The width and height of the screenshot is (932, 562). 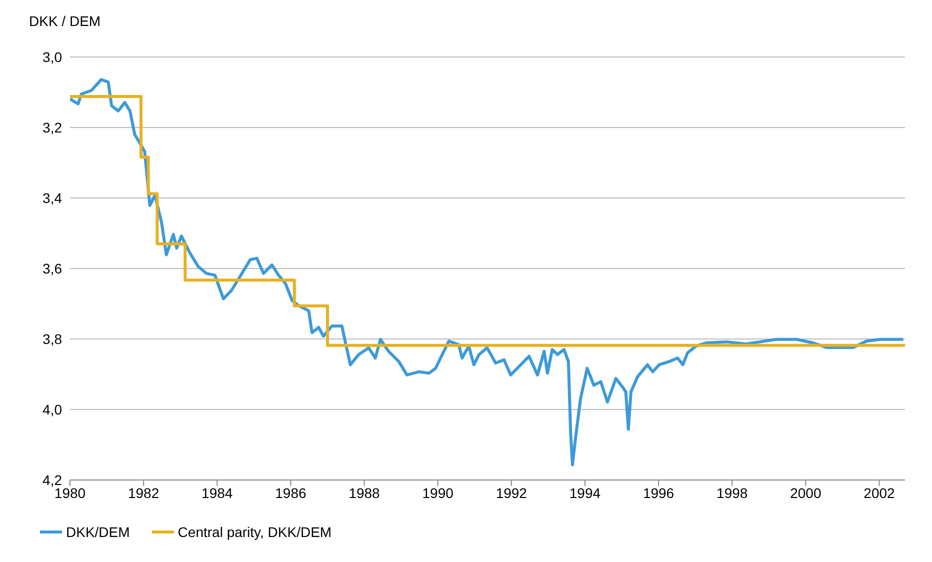 What do you see at coordinates (364, 492) in the screenshot?
I see `x-tick-label: 1988` at bounding box center [364, 492].